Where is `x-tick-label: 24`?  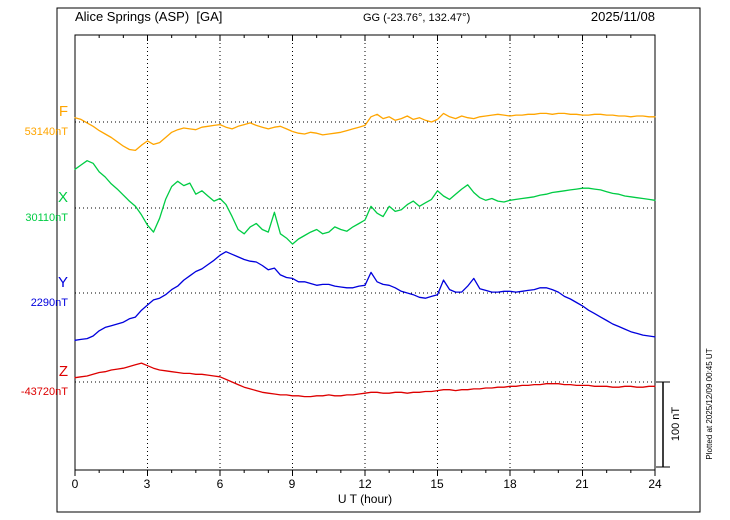
x-tick-label: 24 is located at coordinates (655, 484).